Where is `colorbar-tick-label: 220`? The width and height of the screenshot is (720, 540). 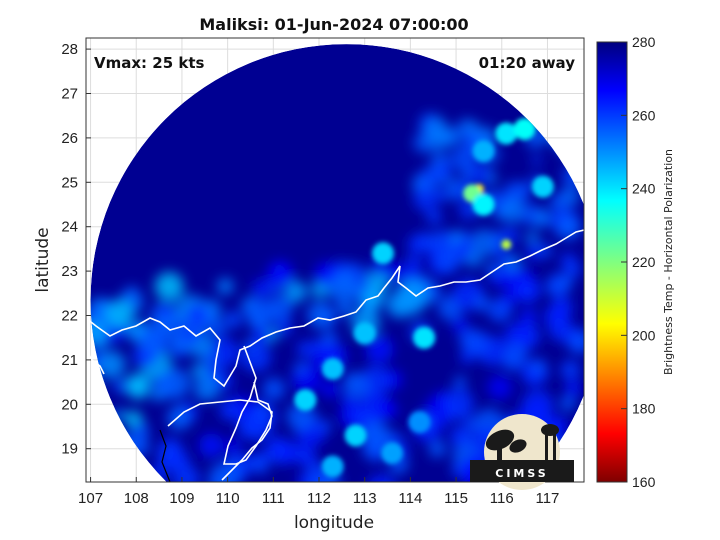 colorbar-tick-label: 220 is located at coordinates (644, 262).